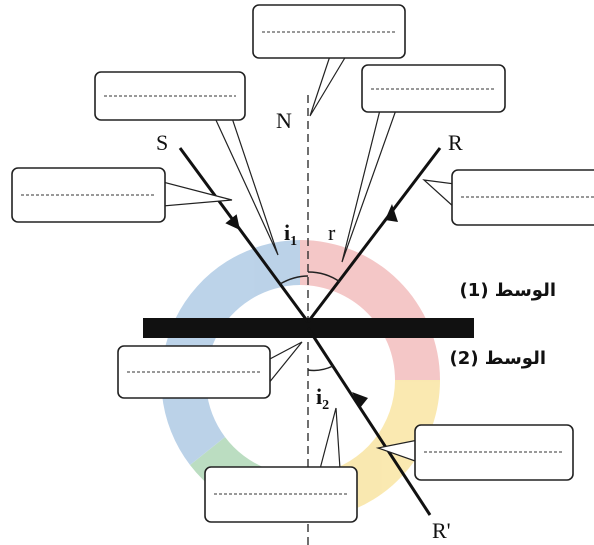 Image resolution: width=594 pixels, height=545 pixels. What do you see at coordinates (369, 421) in the screenshot?
I see `refracted-ray` at bounding box center [369, 421].